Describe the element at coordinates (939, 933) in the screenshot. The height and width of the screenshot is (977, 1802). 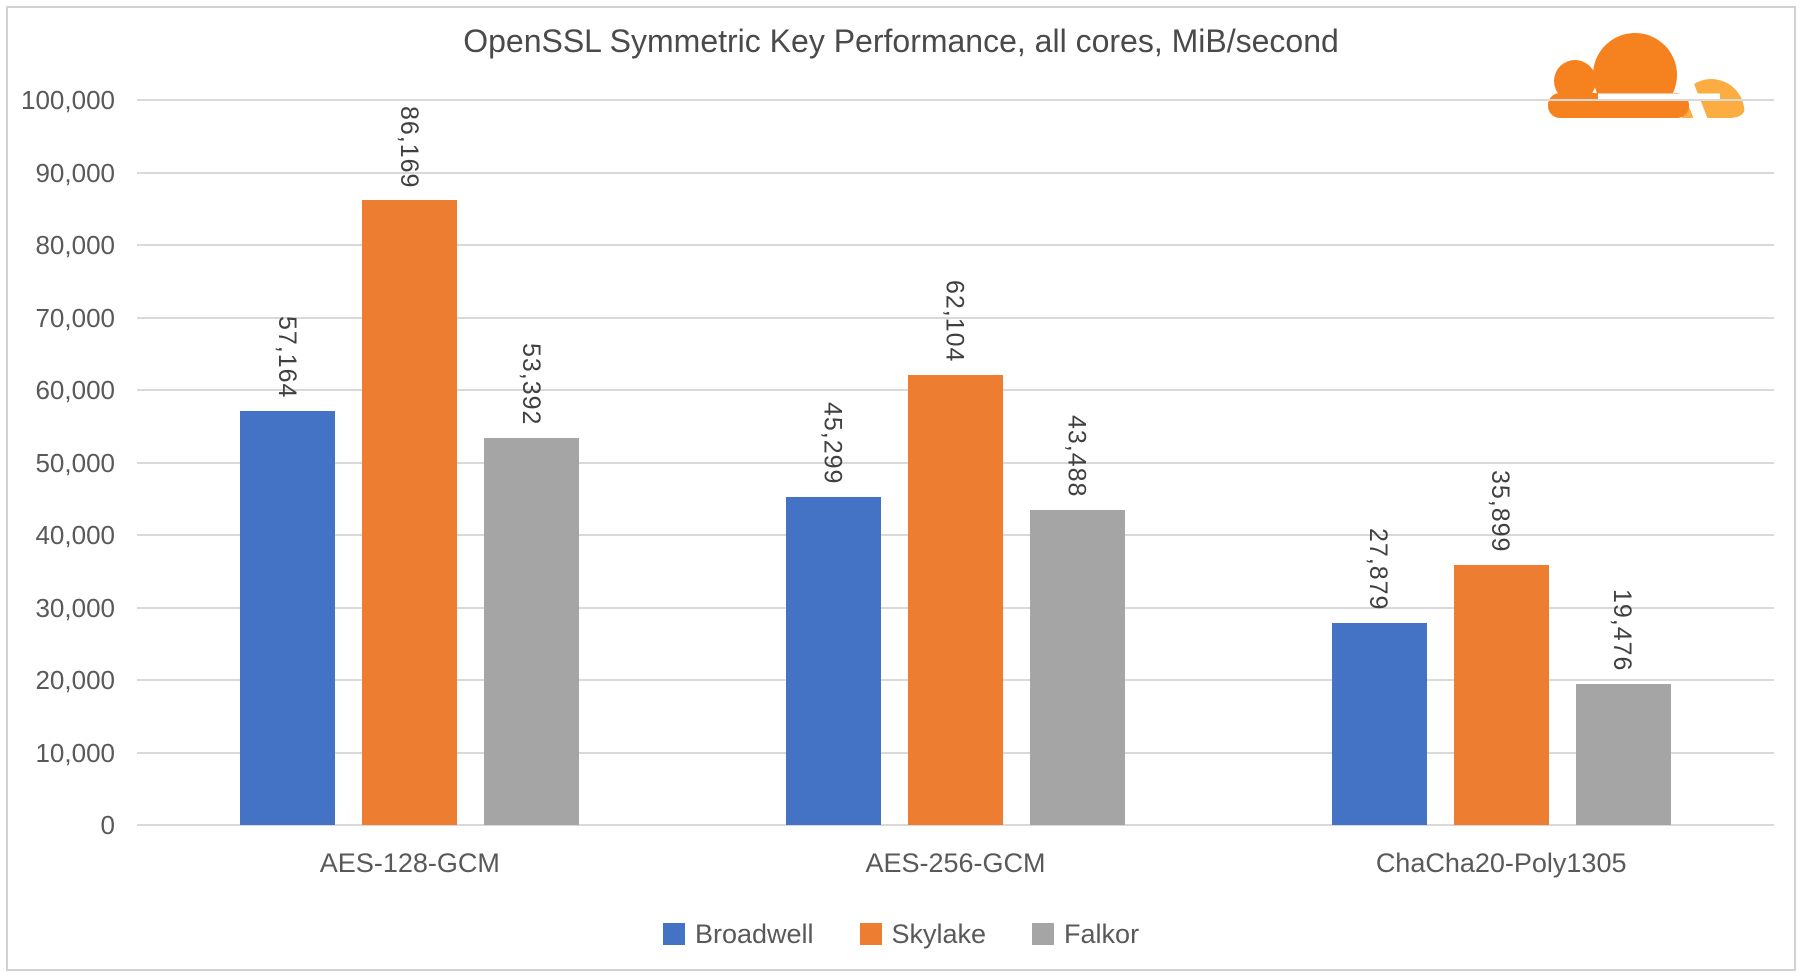
I see `legend-label: Skylake` at that location.